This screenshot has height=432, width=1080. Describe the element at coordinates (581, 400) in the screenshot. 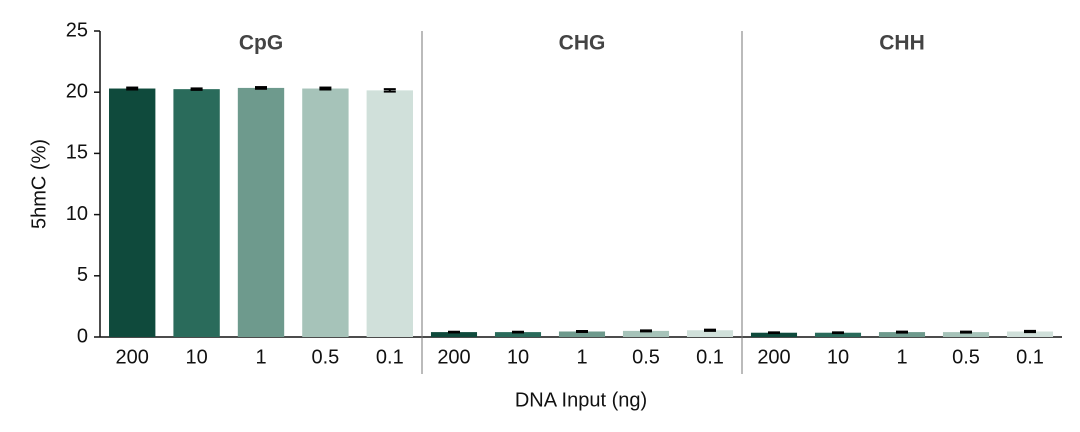

I see `x-axis-label: DNA Input (ng)` at that location.